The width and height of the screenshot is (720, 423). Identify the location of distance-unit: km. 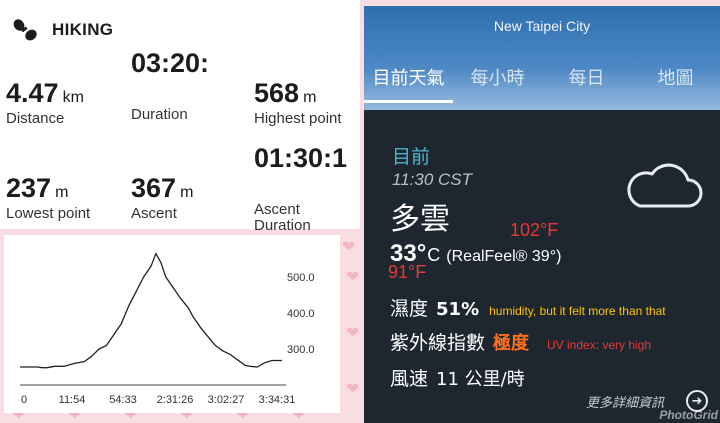
(73, 97).